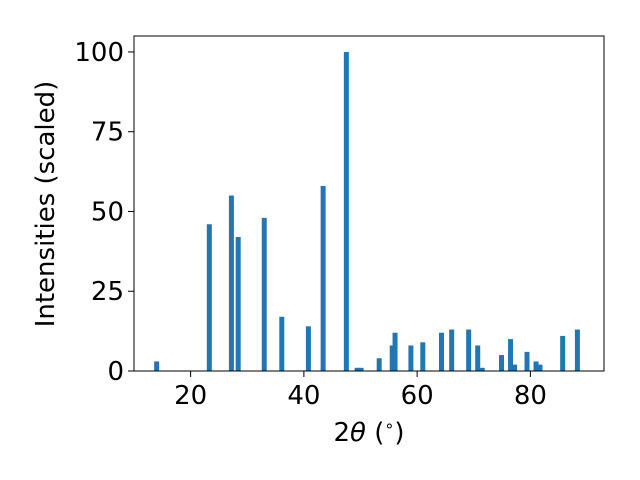 This screenshot has height=480, width=640. Describe the element at coordinates (399, 433) in the screenshot. I see `x-axis-title-close: )` at that location.